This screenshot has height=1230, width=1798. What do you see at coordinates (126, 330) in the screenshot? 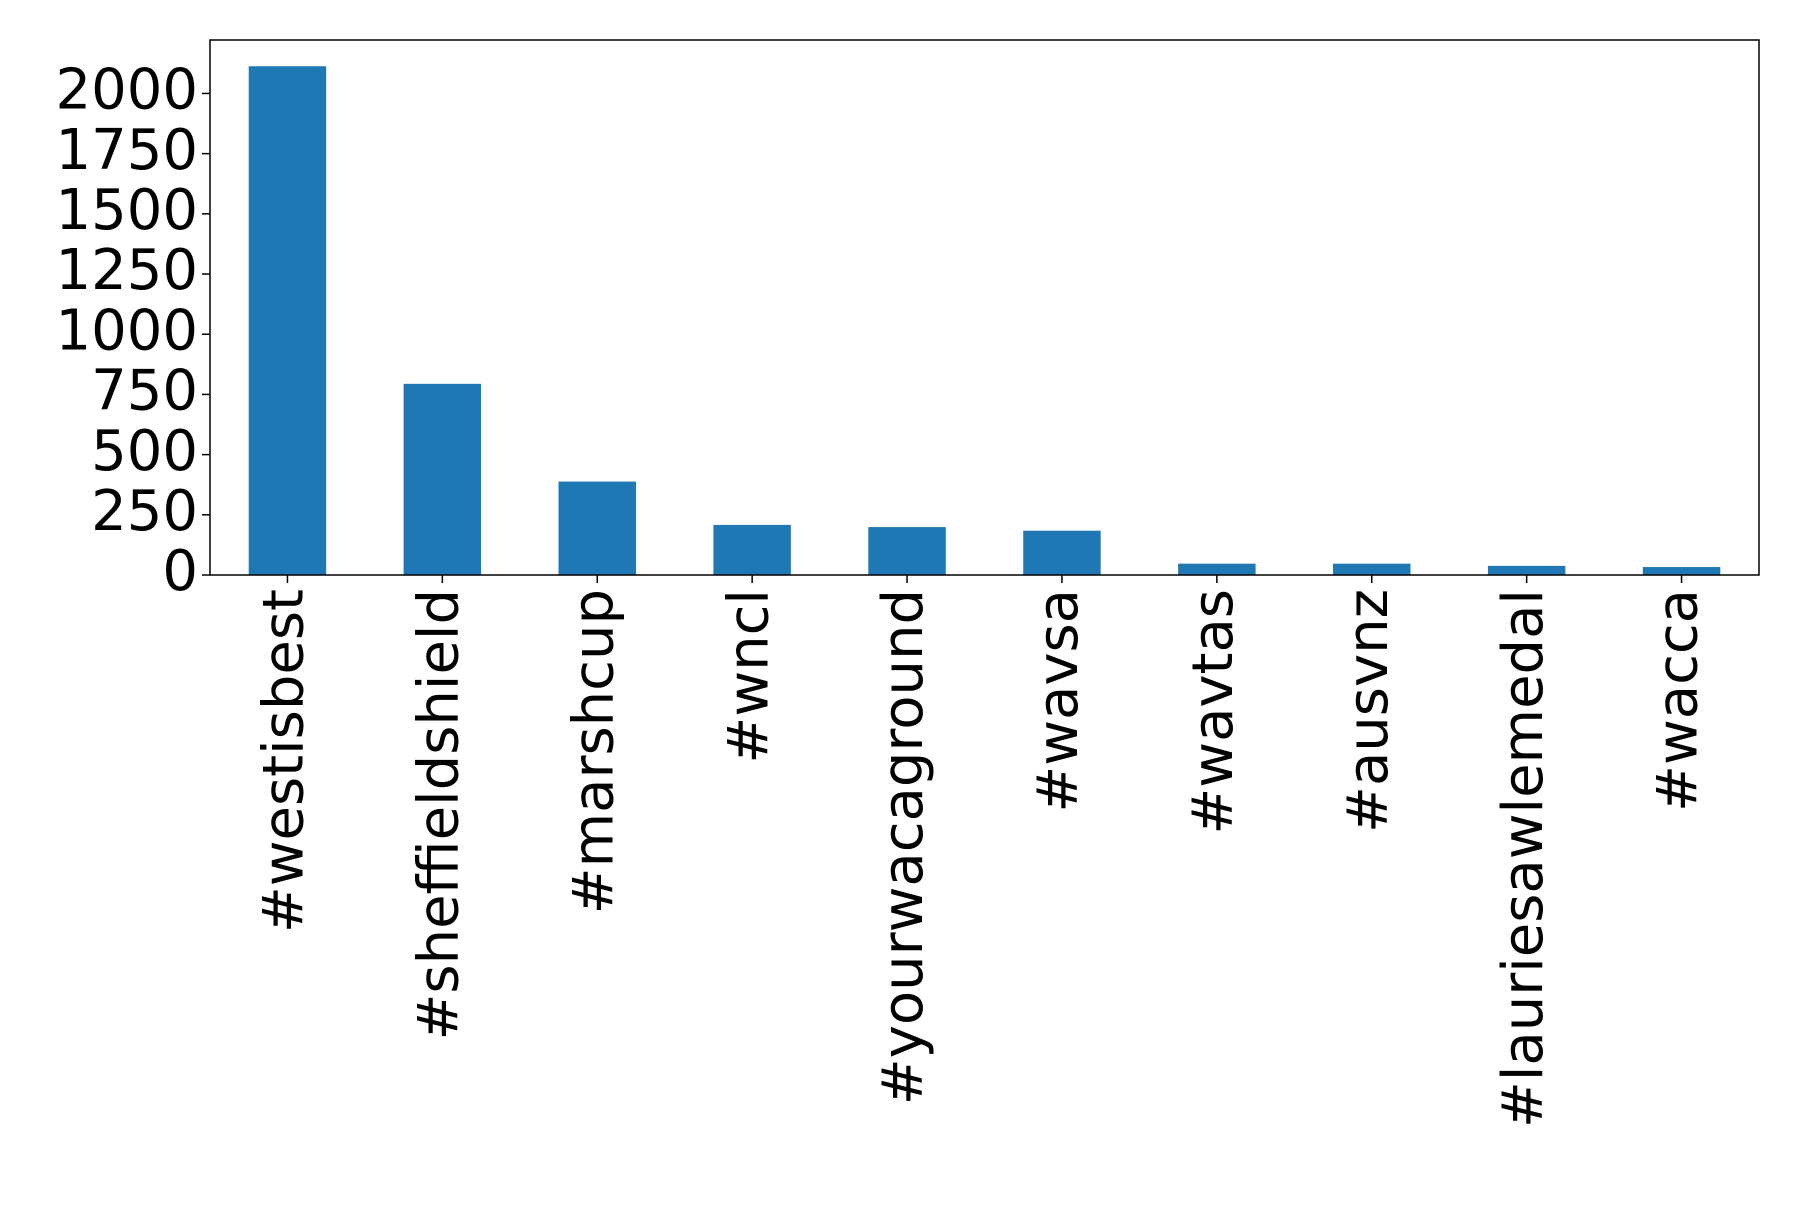
I see `y-tick-label: 1000` at bounding box center [126, 330].